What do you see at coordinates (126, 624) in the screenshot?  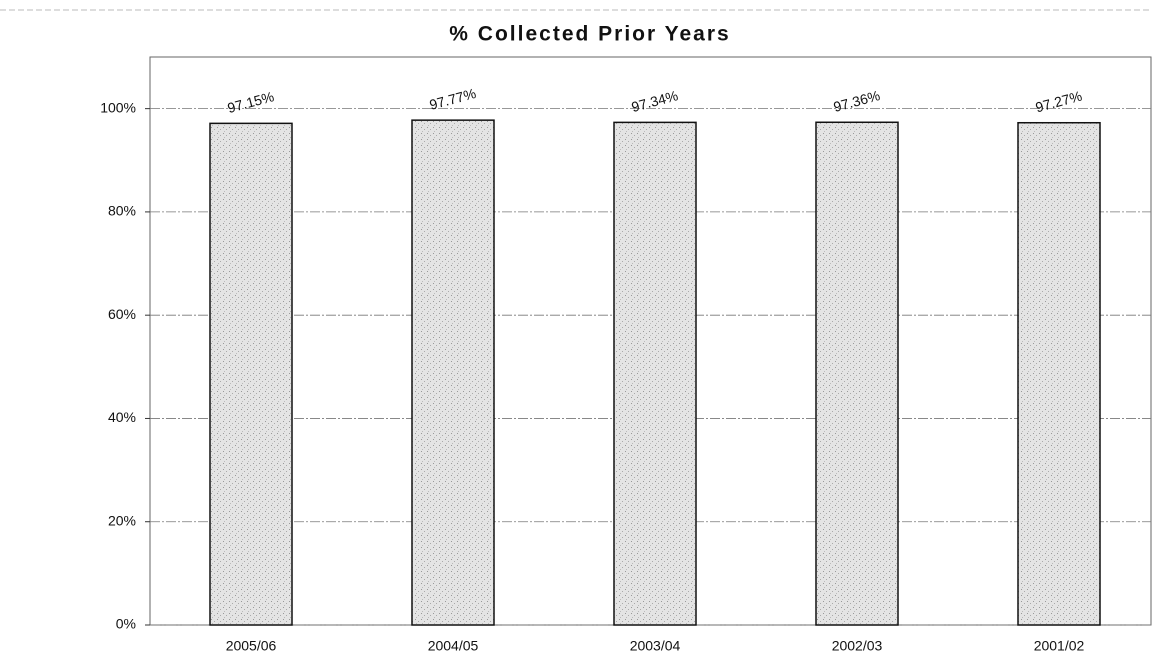 I see `y-tick-label: 0%` at bounding box center [126, 624].